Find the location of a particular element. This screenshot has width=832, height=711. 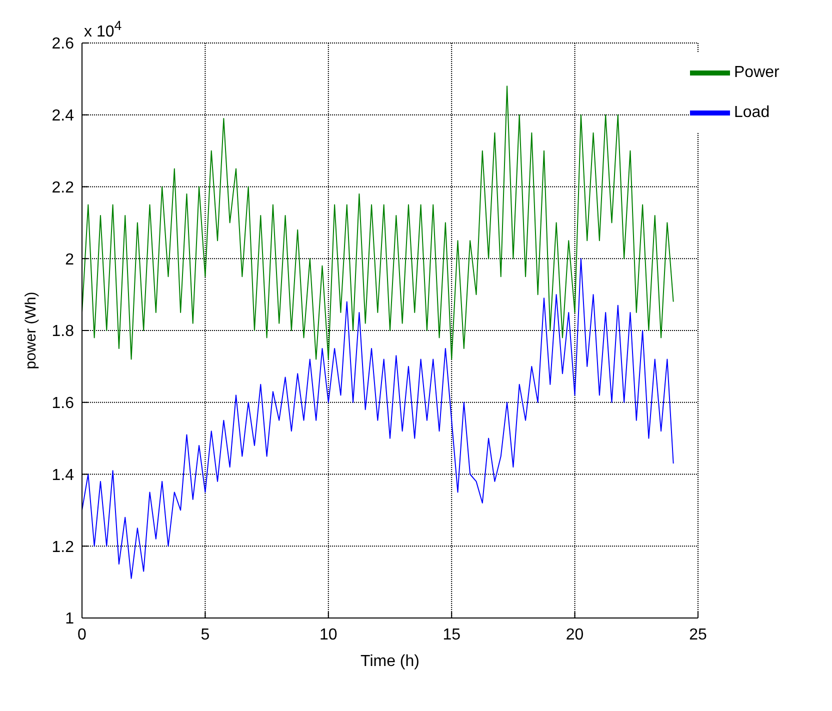

x-tick-label: 10 is located at coordinates (329, 635).